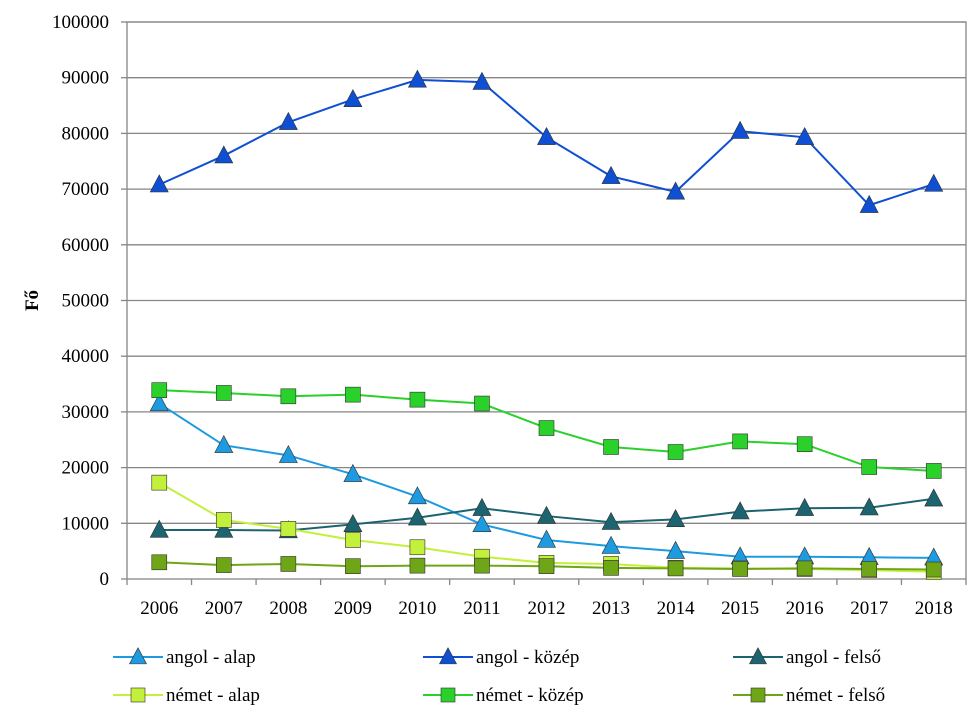 Image resolution: width=974 pixels, height=709 pixels. Describe the element at coordinates (224, 608) in the screenshot. I see `x-tick-label: 2007` at that location.